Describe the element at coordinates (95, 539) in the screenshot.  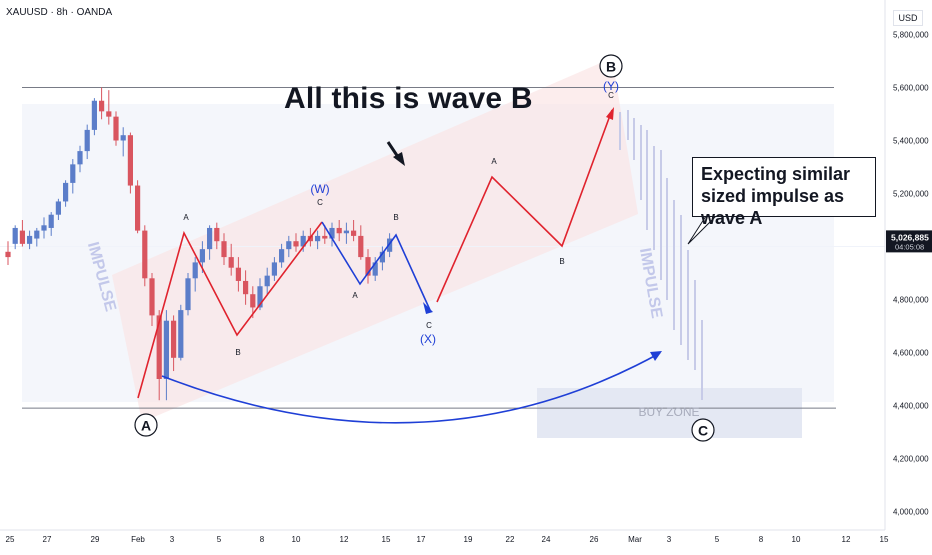
I see `x-tick-label: 29` at that location.